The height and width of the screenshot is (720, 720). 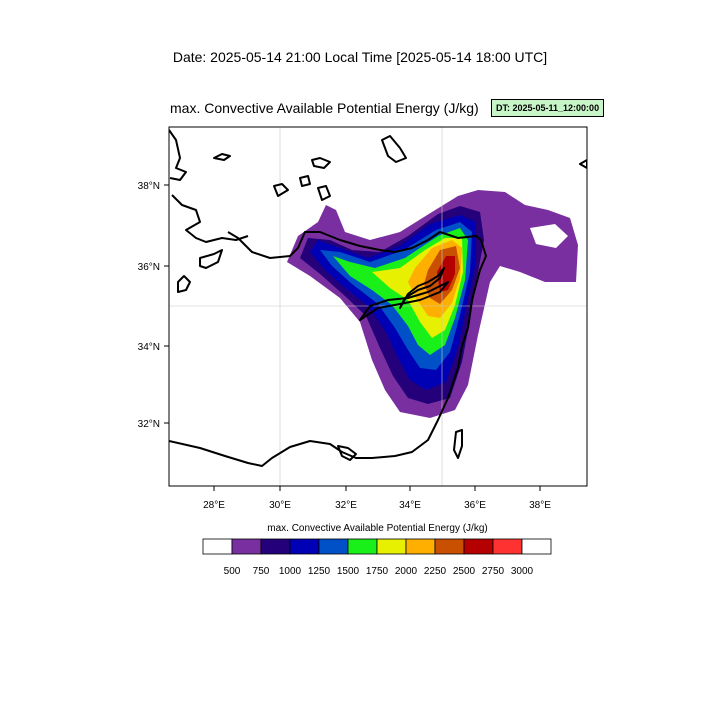 I want to click on cape-field, so click(x=432, y=304).